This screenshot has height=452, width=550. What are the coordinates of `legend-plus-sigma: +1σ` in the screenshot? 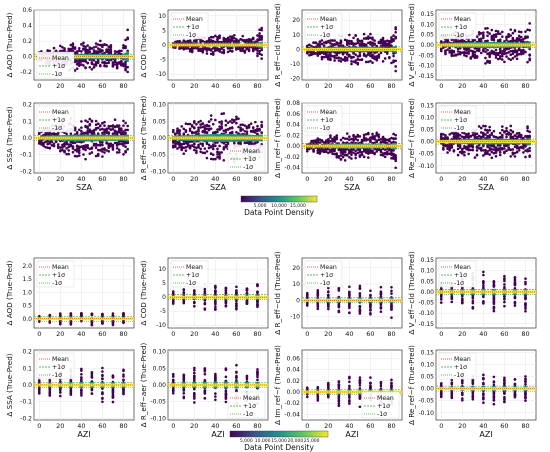 It's located at (192, 27).